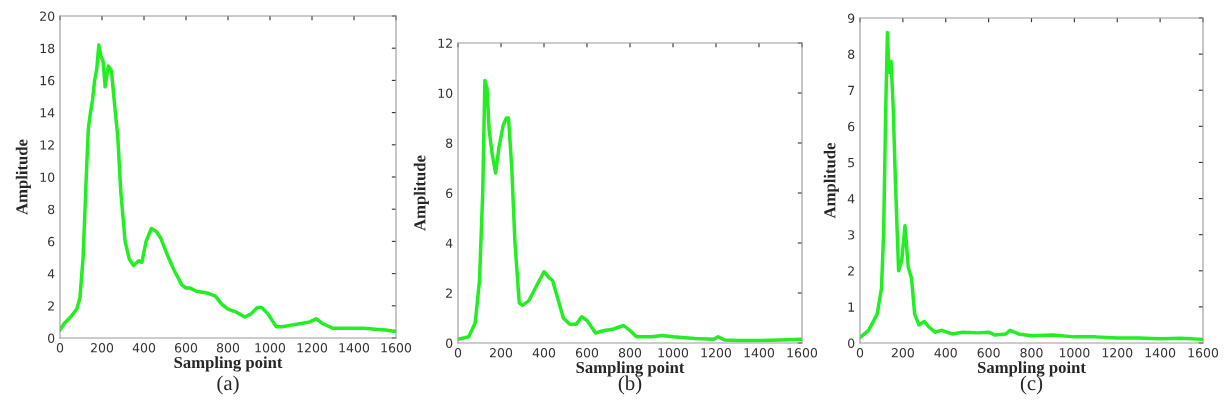 This screenshot has width=1224, height=412. I want to click on y-tick-label: 1, so click(851, 307).